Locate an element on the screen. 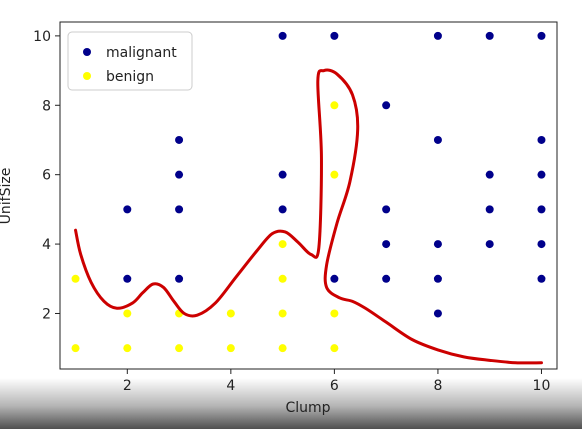  y-axis-ticks: 2 4 6 8 10 is located at coordinates (46, 175).